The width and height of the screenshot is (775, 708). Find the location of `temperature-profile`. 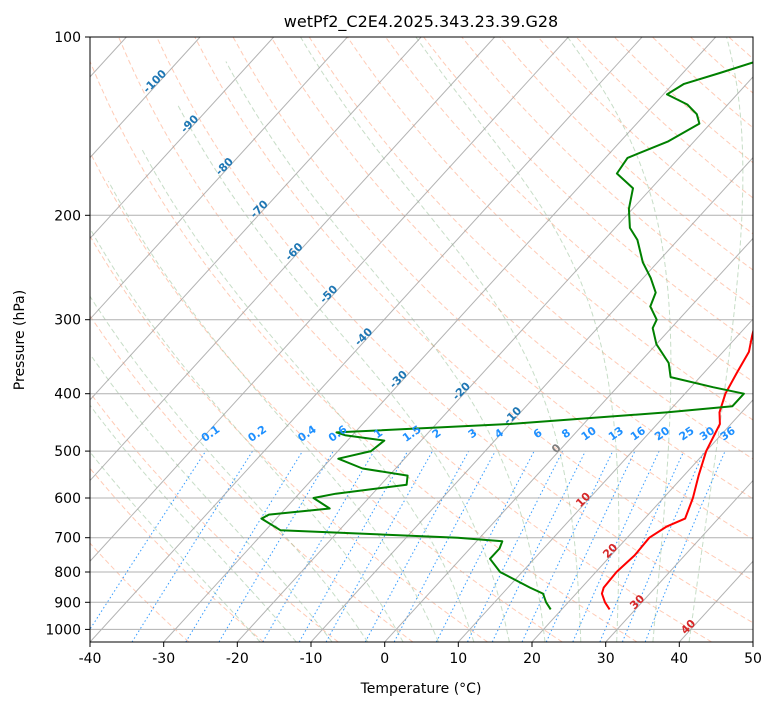

temperature-profile is located at coordinates (676, 469).